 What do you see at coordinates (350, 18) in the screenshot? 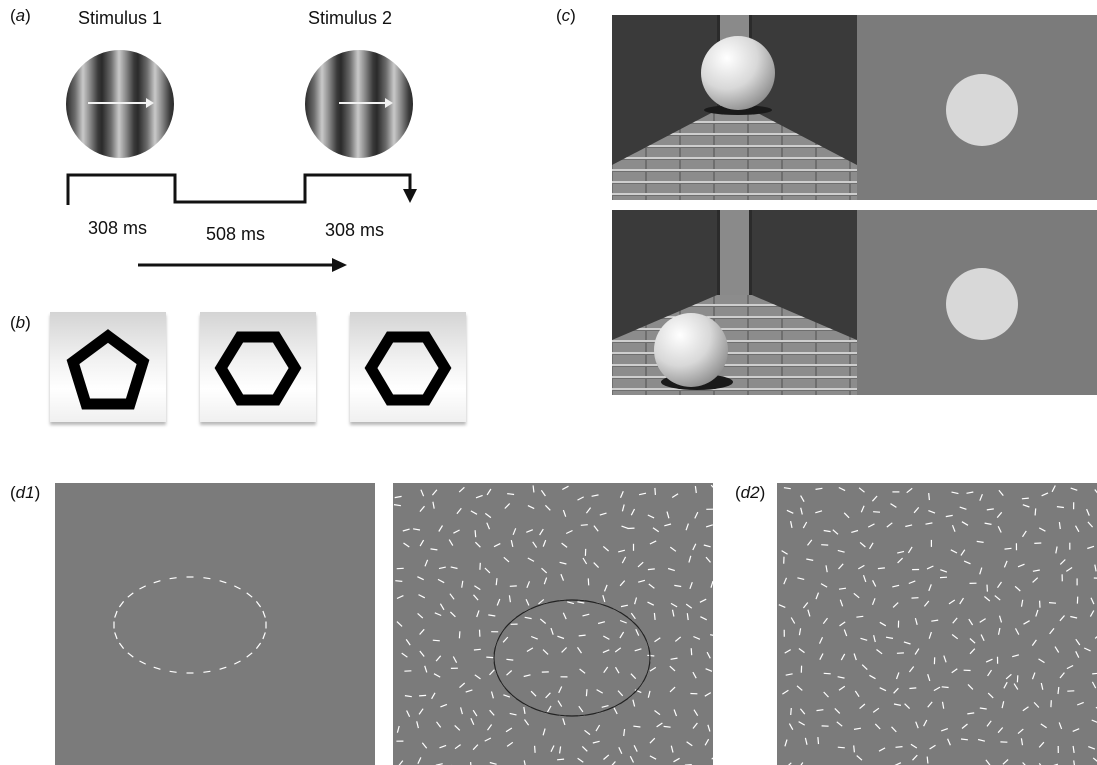
I see `stimulus-2-label: Stimulus 2` at bounding box center [350, 18].